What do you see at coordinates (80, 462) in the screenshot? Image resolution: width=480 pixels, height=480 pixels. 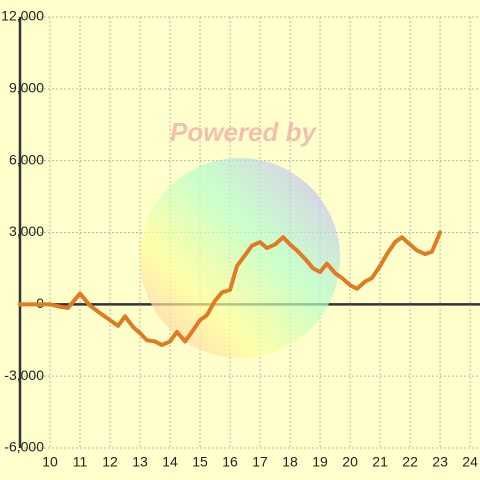 I see `x-tick-label: 11` at bounding box center [80, 462].